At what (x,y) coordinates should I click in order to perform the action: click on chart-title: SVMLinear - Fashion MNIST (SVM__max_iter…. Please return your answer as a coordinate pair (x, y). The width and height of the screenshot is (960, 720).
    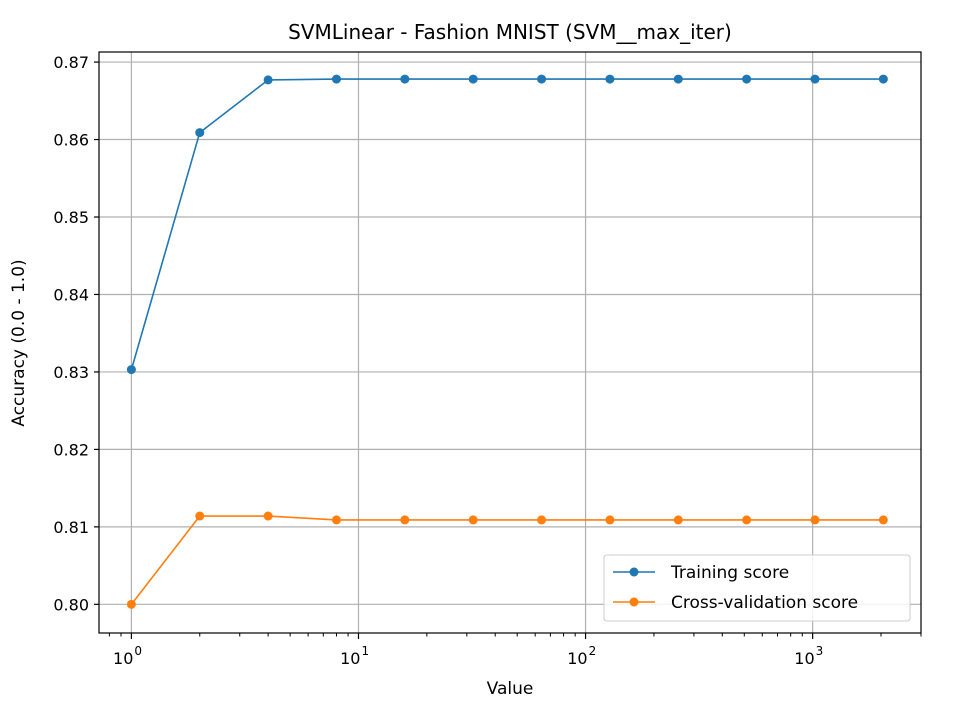
    Looking at the image, I should click on (510, 32).